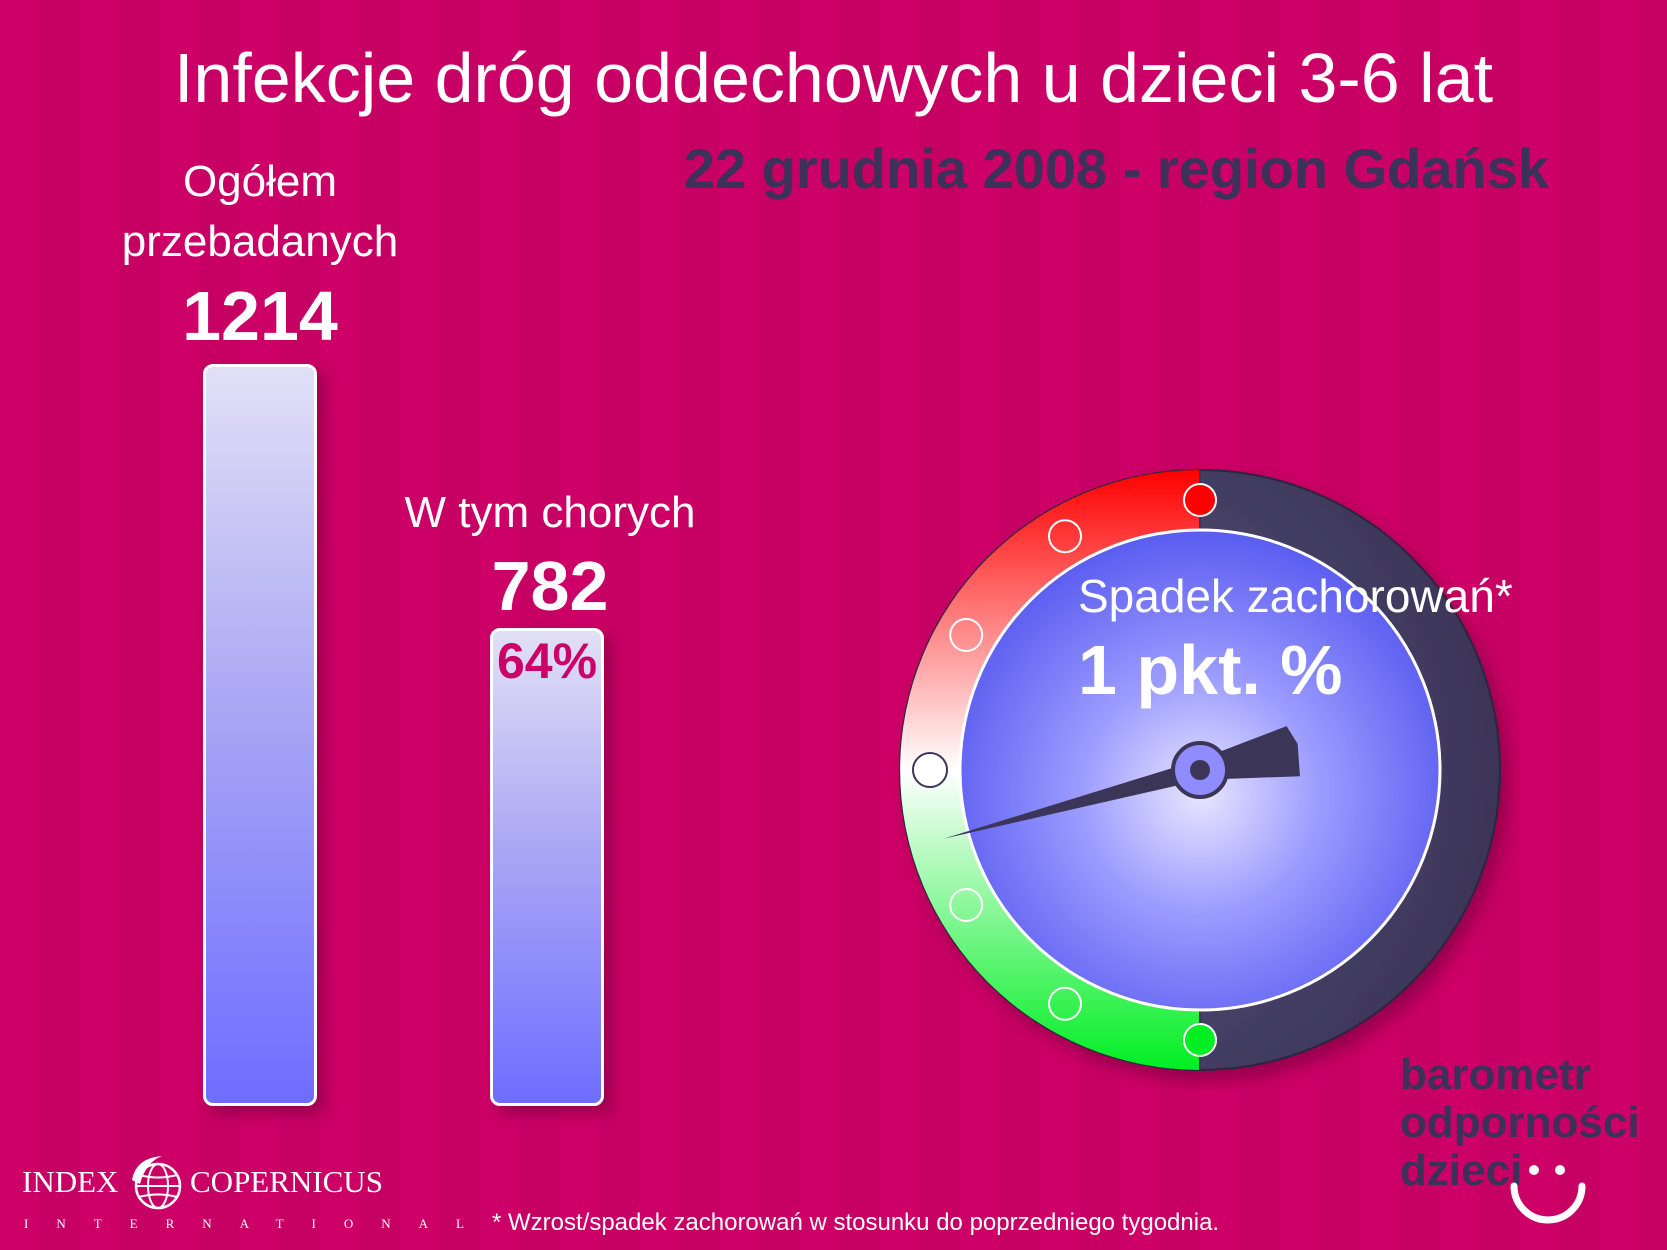 Image resolution: width=1667 pixels, height=1250 pixels. Describe the element at coordinates (547, 867) in the screenshot. I see `bar-sick: 64%` at that location.